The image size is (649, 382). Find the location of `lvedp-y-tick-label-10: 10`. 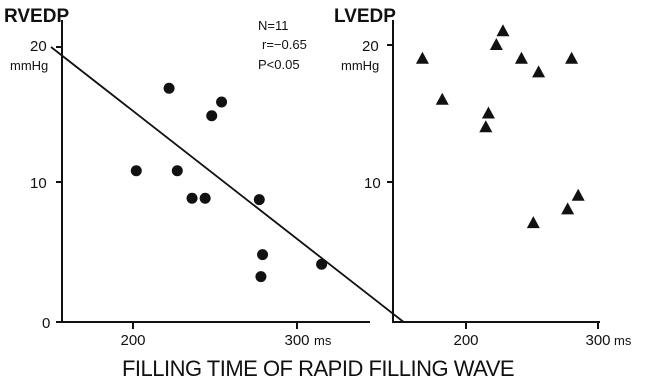

lvedp-y-tick-label-10: 10 is located at coordinates (372, 183).